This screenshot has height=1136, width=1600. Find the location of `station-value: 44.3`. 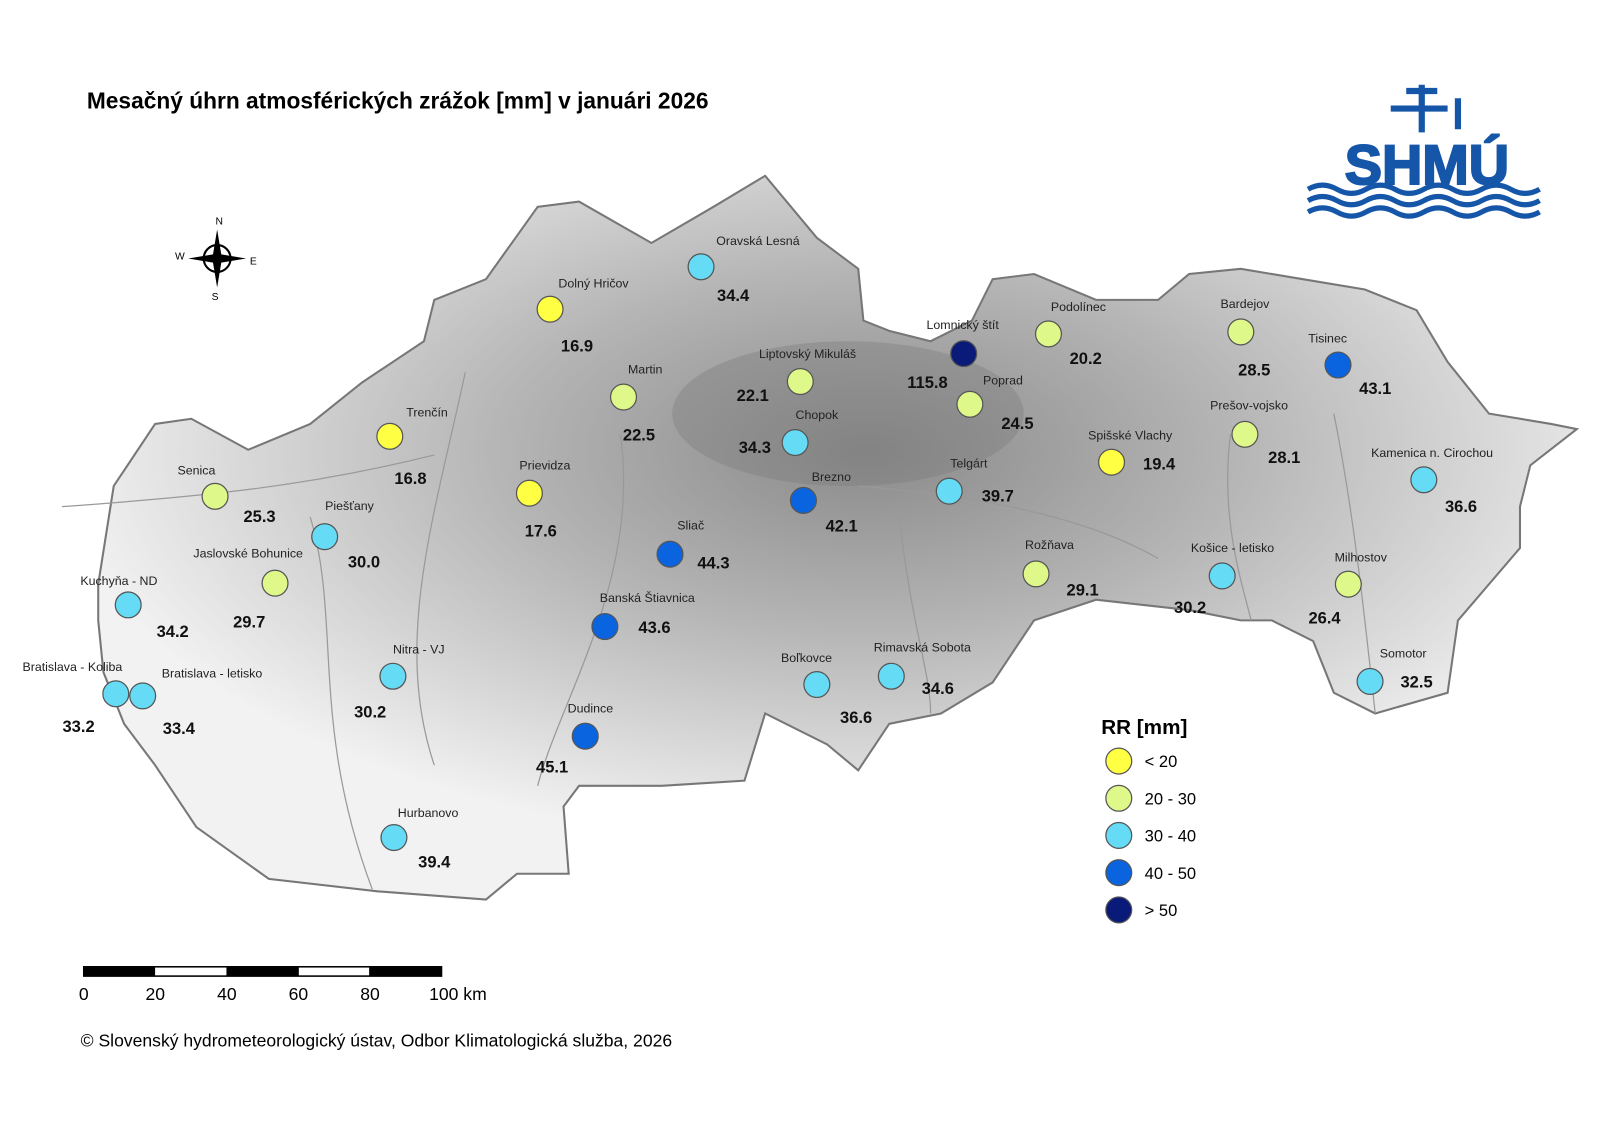

station-value: 44.3 is located at coordinates (713, 563).